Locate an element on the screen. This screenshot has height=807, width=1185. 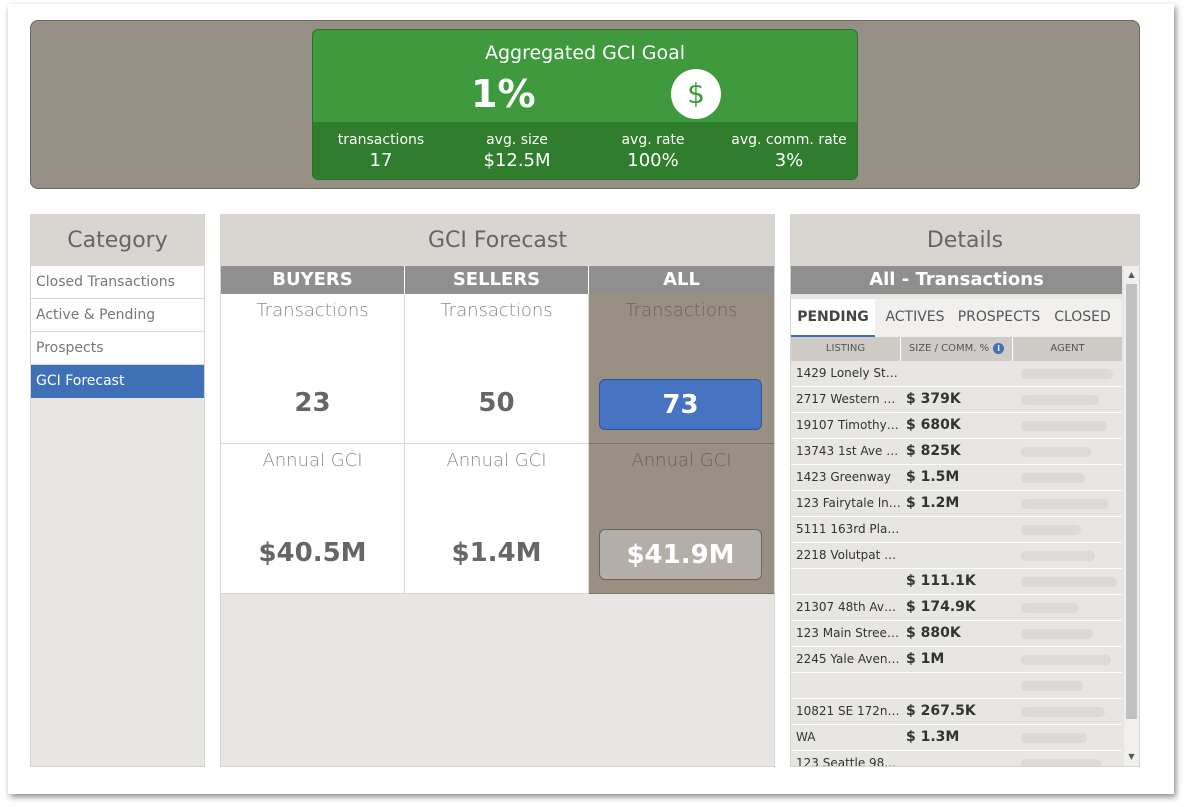
sellers-gci-cell: Annual GCI $1.4M is located at coordinates (497, 519).